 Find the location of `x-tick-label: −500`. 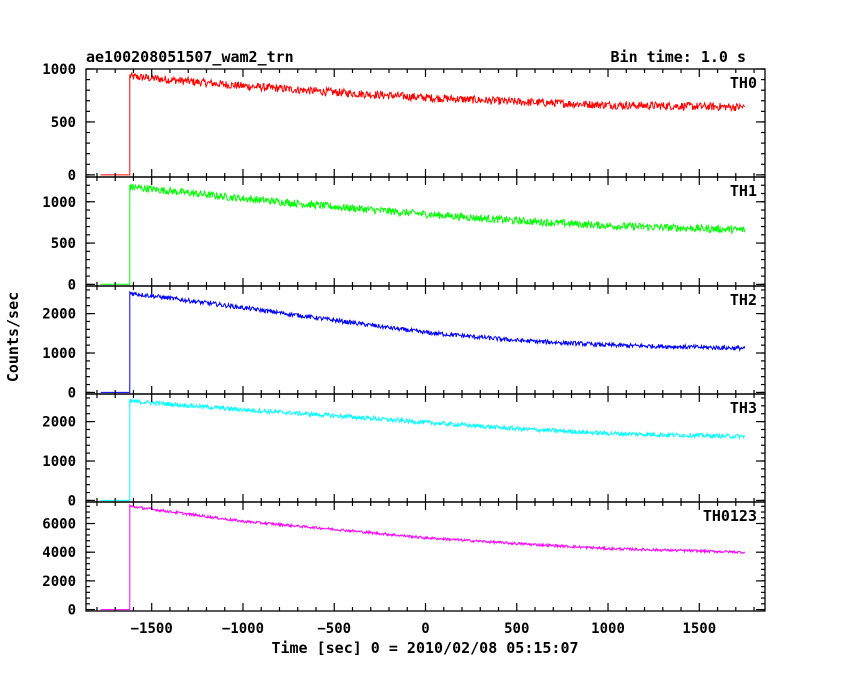

x-tick-label: −500 is located at coordinates (334, 629).